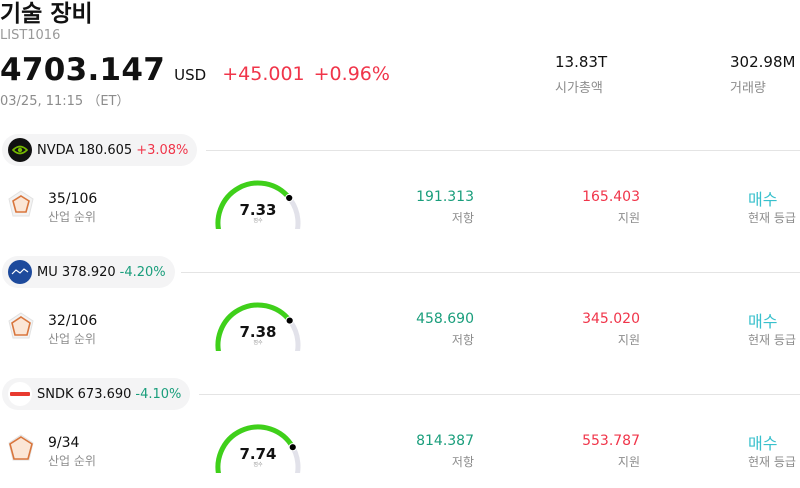 This screenshot has width=800, height=488. Describe the element at coordinates (258, 454) in the screenshot. I see `score-value: 7.74` at that location.